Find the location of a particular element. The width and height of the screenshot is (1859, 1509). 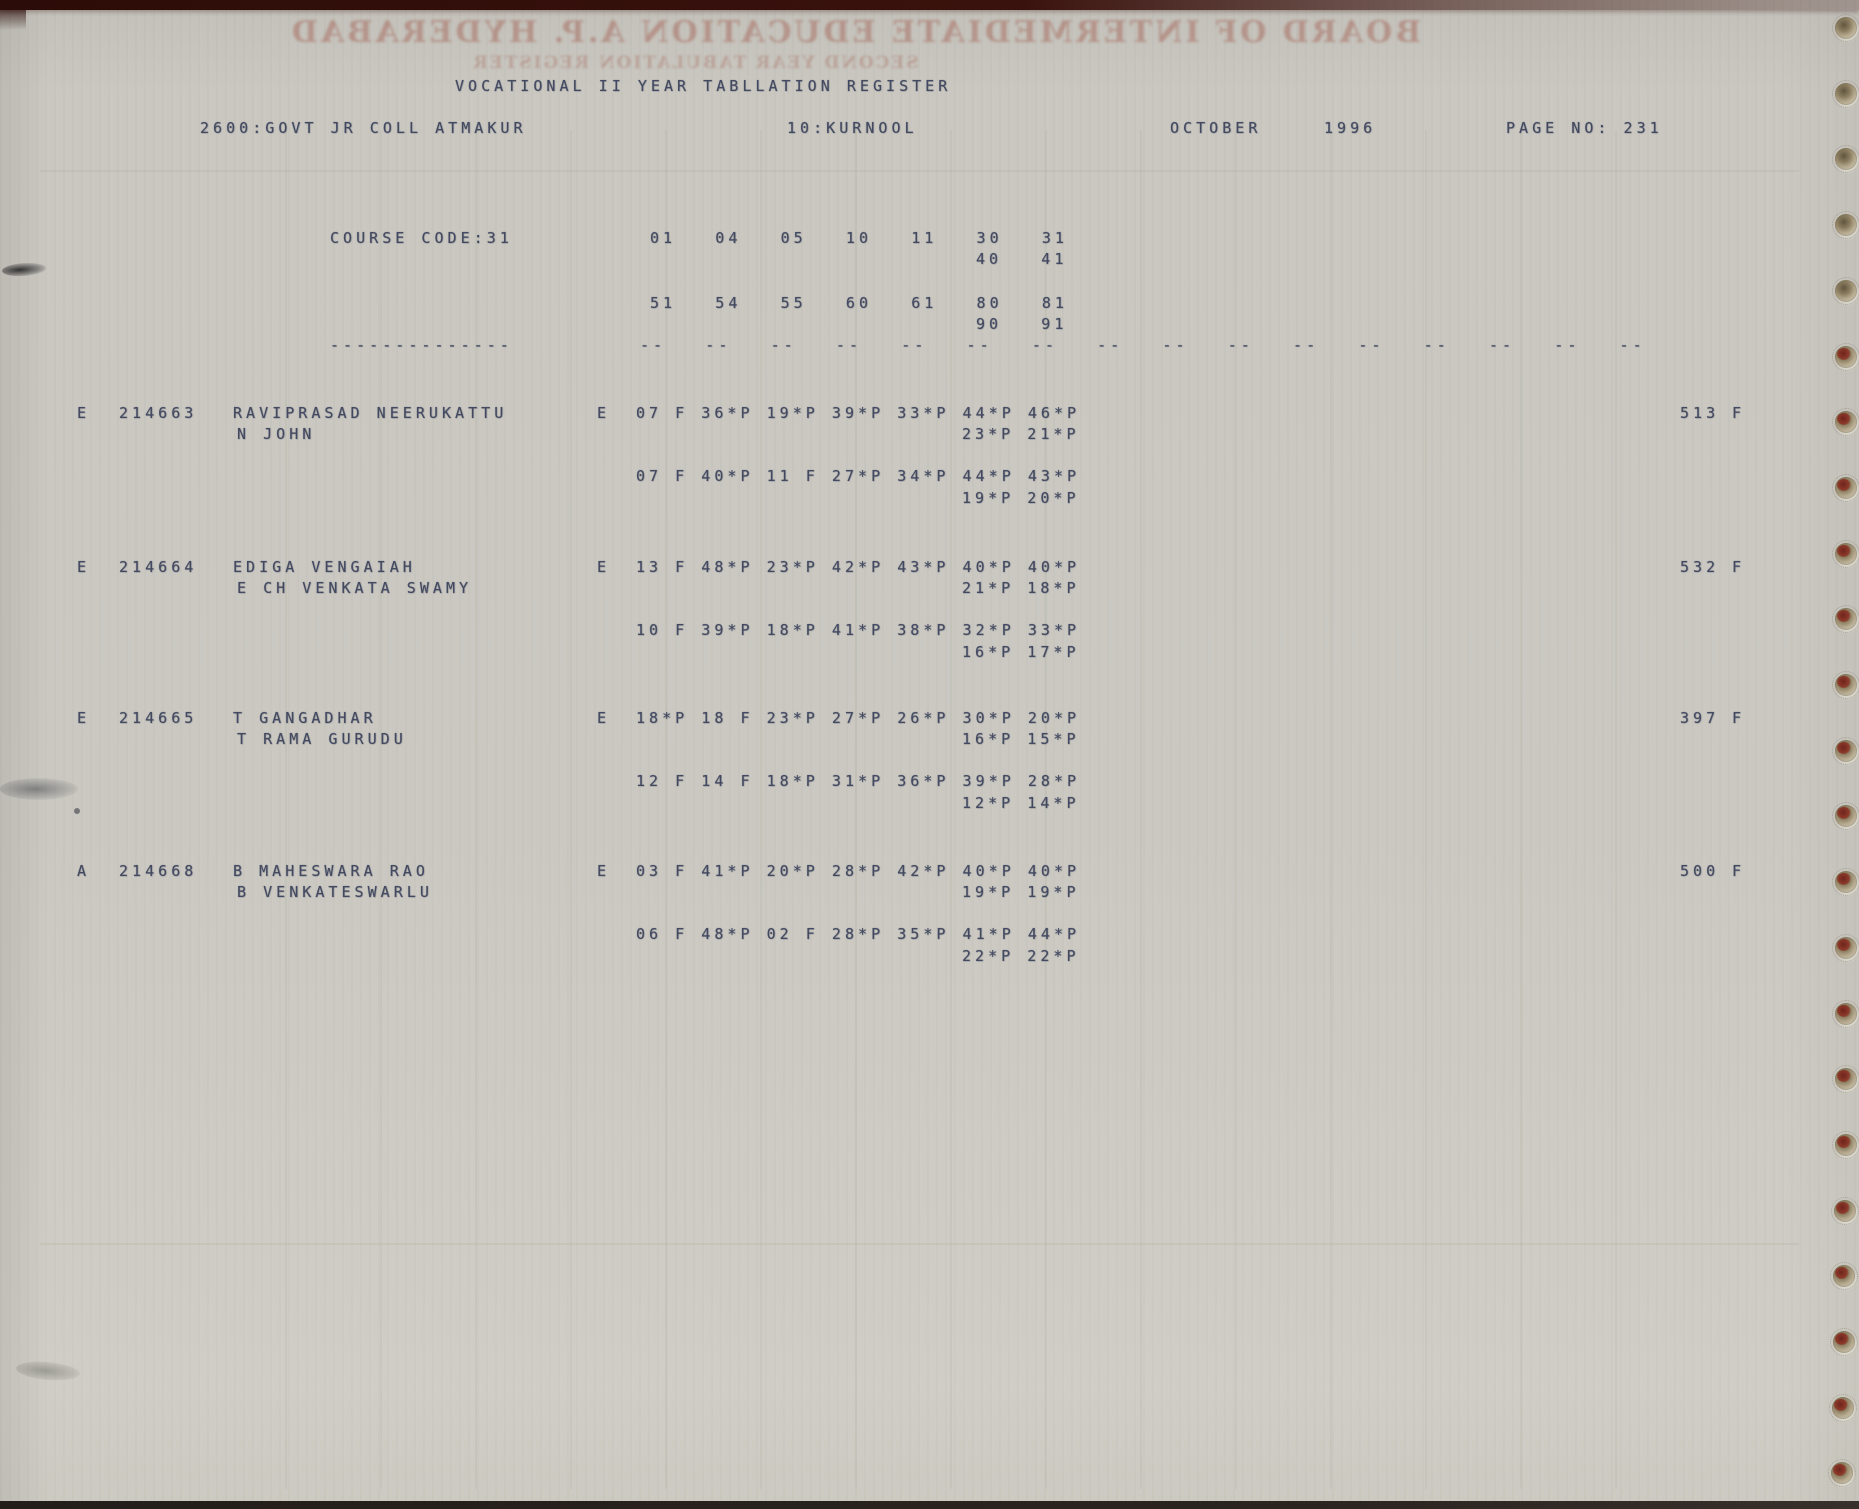

attempt1-marks-line2: 21*P 18*P is located at coordinates (1021, 588).